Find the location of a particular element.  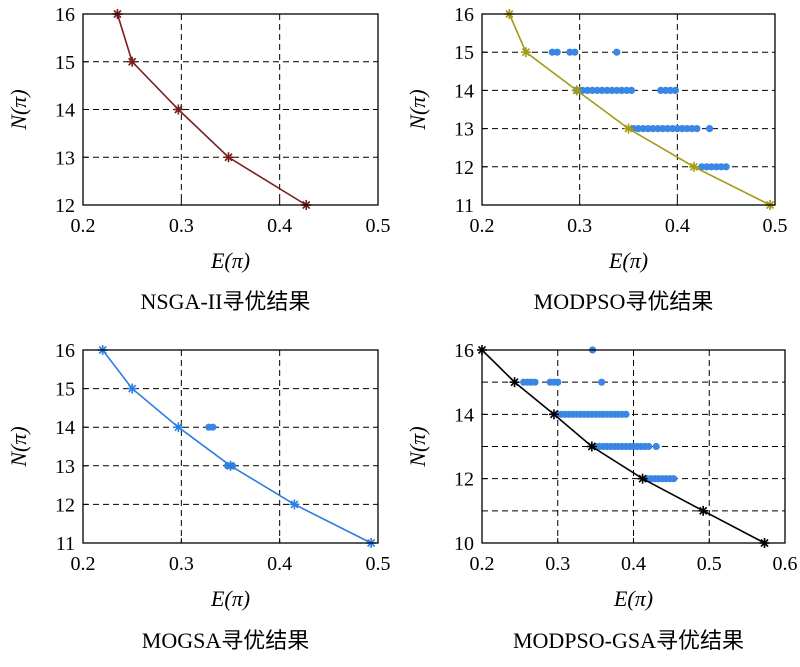

chart-title: MODPSO-GSA寻优结果 is located at coordinates (628, 640).